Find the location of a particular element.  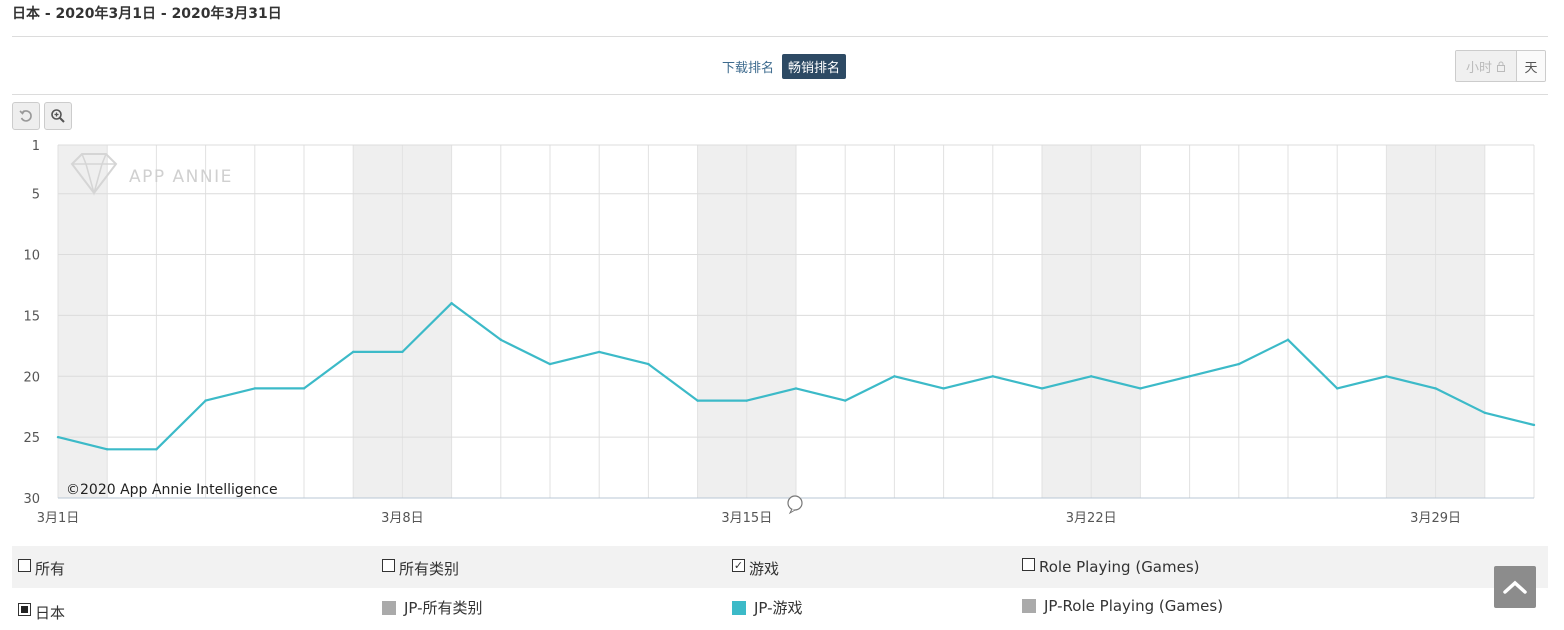

reset-zoom-button is located at coordinates (26, 116).